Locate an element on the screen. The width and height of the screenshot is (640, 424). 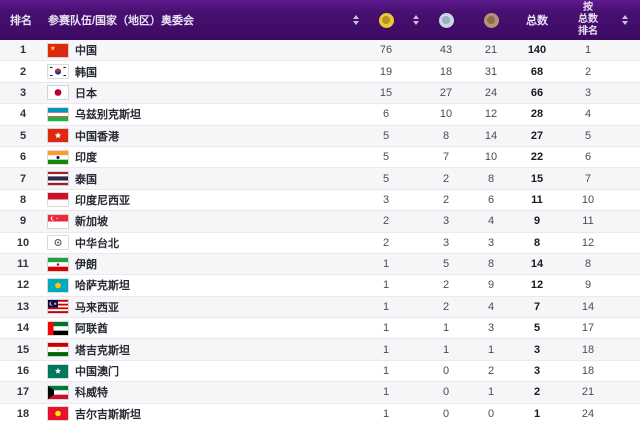
flag-mo-icon is located at coordinates (58, 371).